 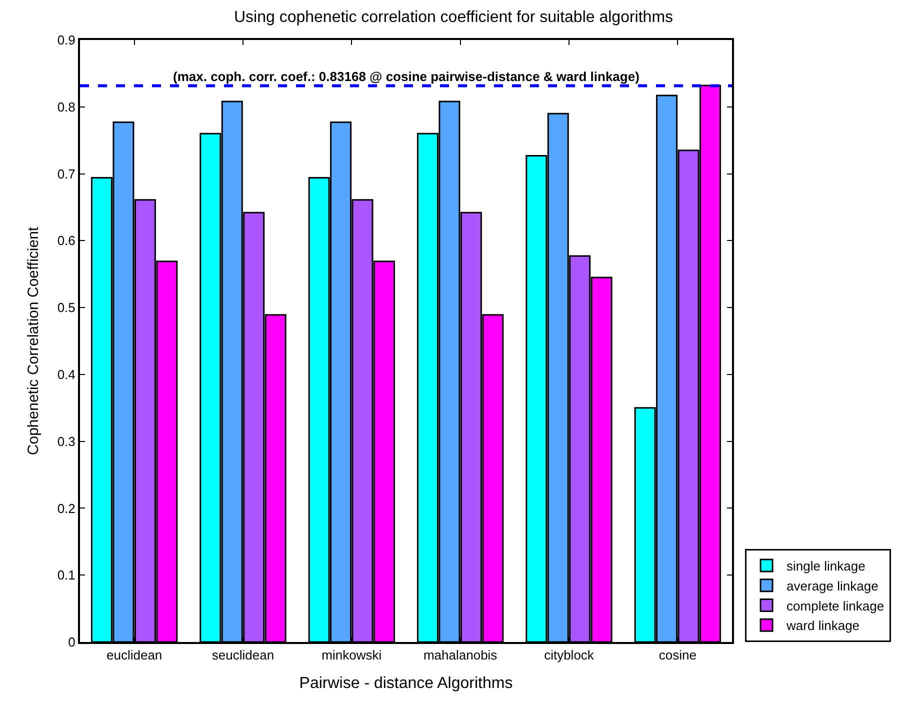 I want to click on legend-label: ward linkage, so click(x=823, y=626).